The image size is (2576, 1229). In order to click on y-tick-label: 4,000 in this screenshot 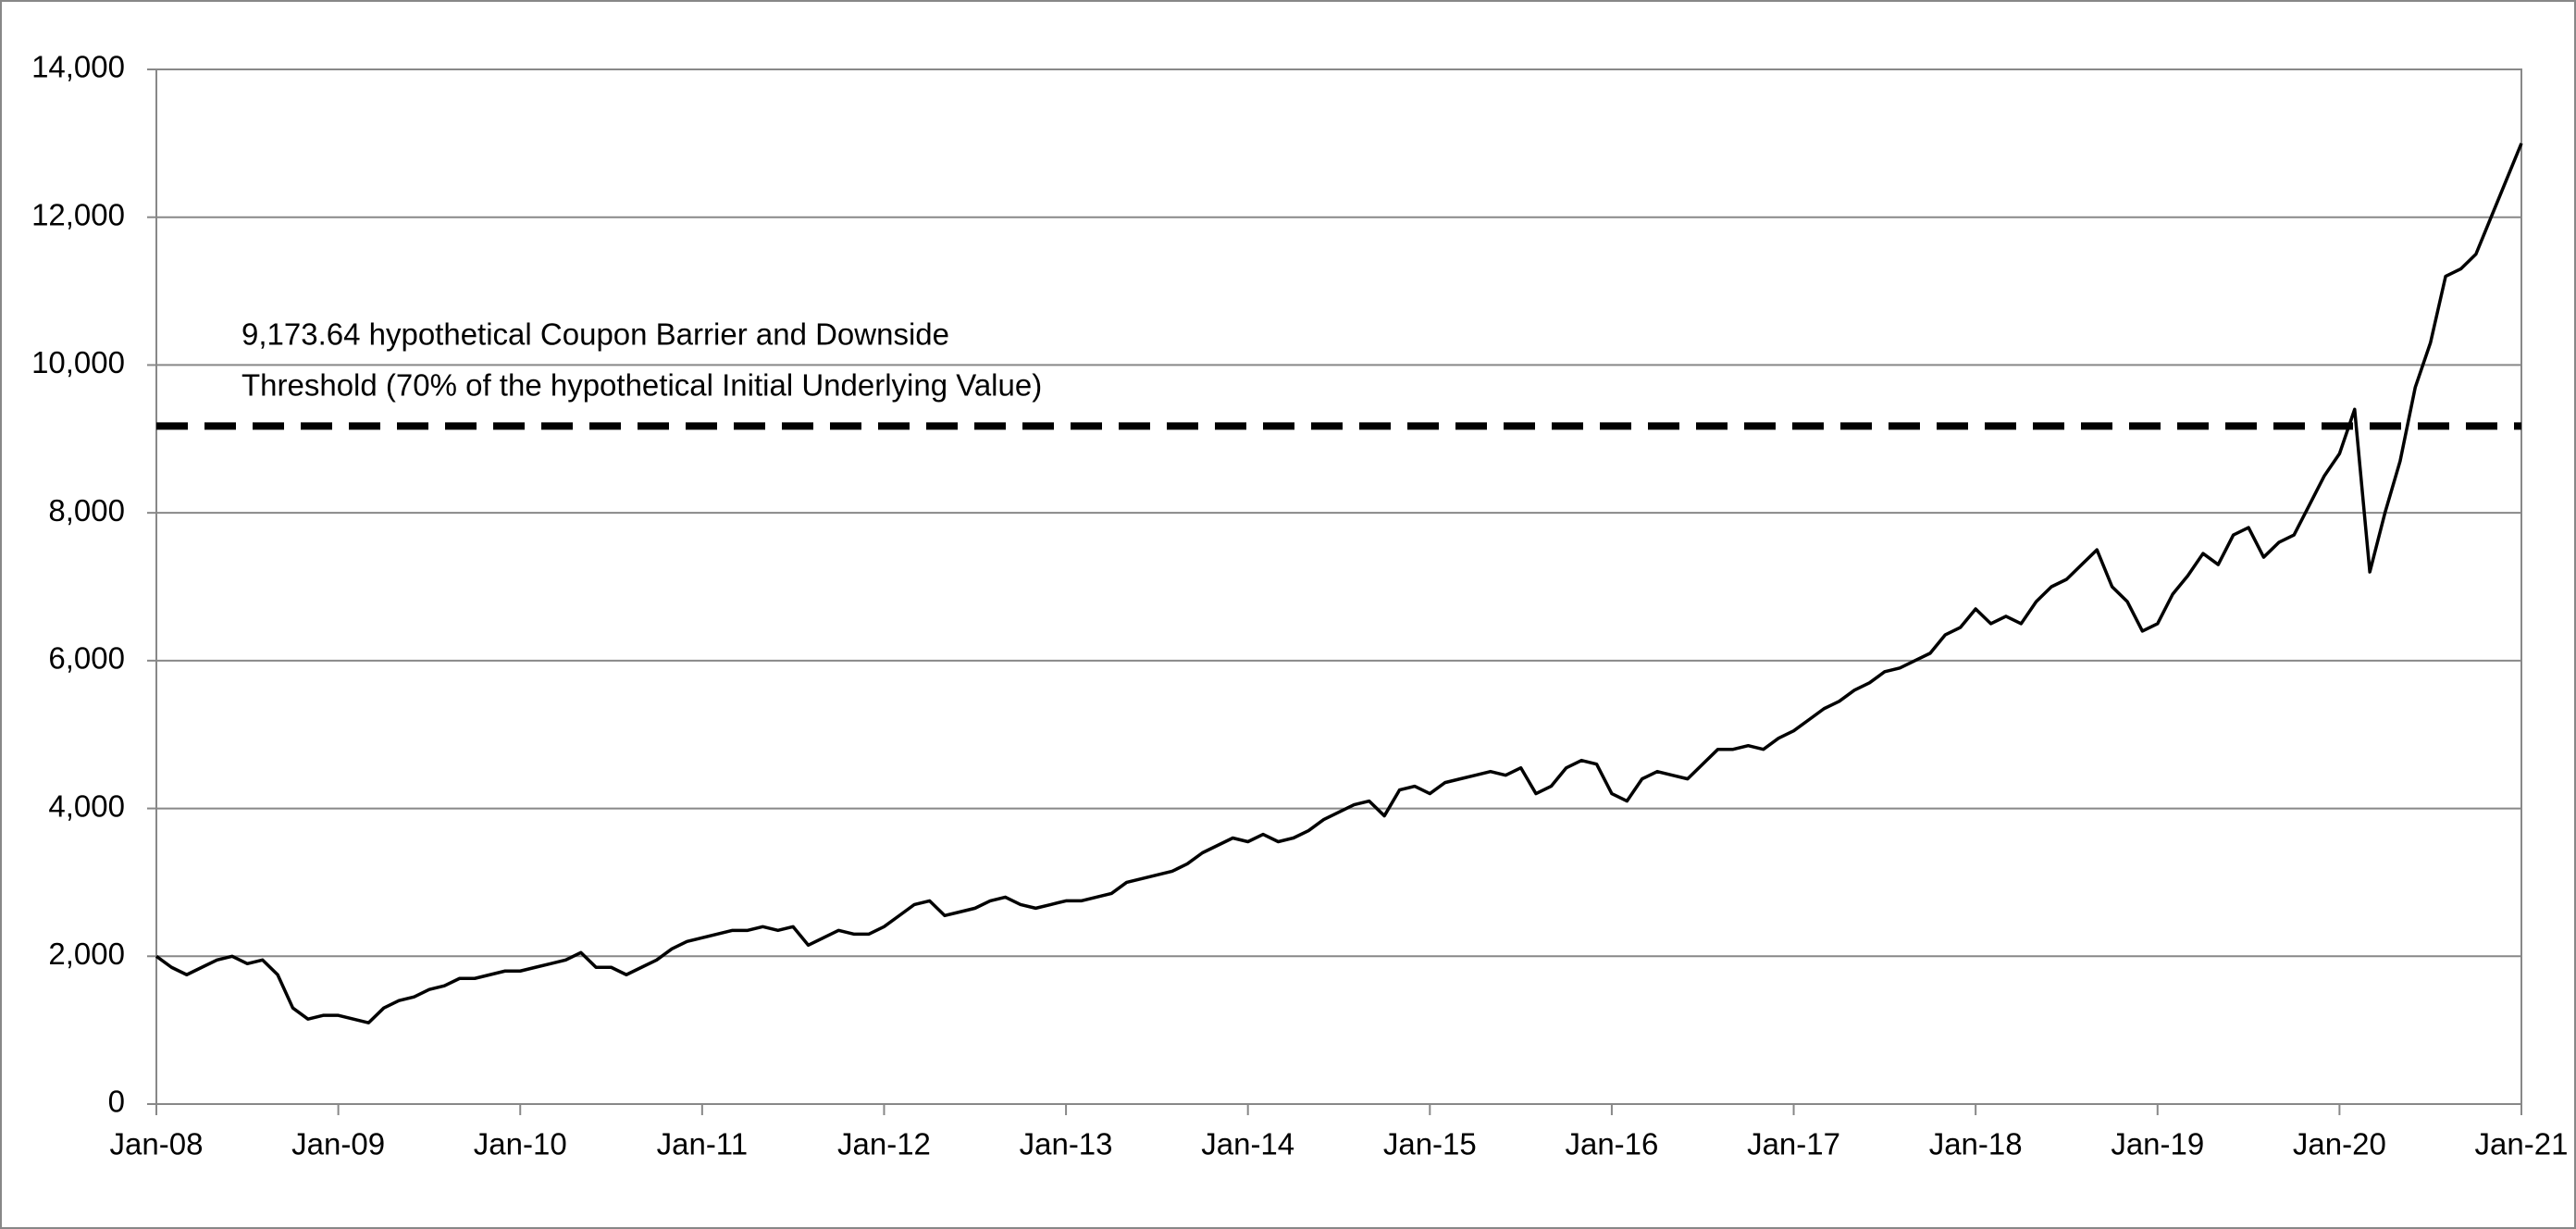, I will do `click(86, 805)`.